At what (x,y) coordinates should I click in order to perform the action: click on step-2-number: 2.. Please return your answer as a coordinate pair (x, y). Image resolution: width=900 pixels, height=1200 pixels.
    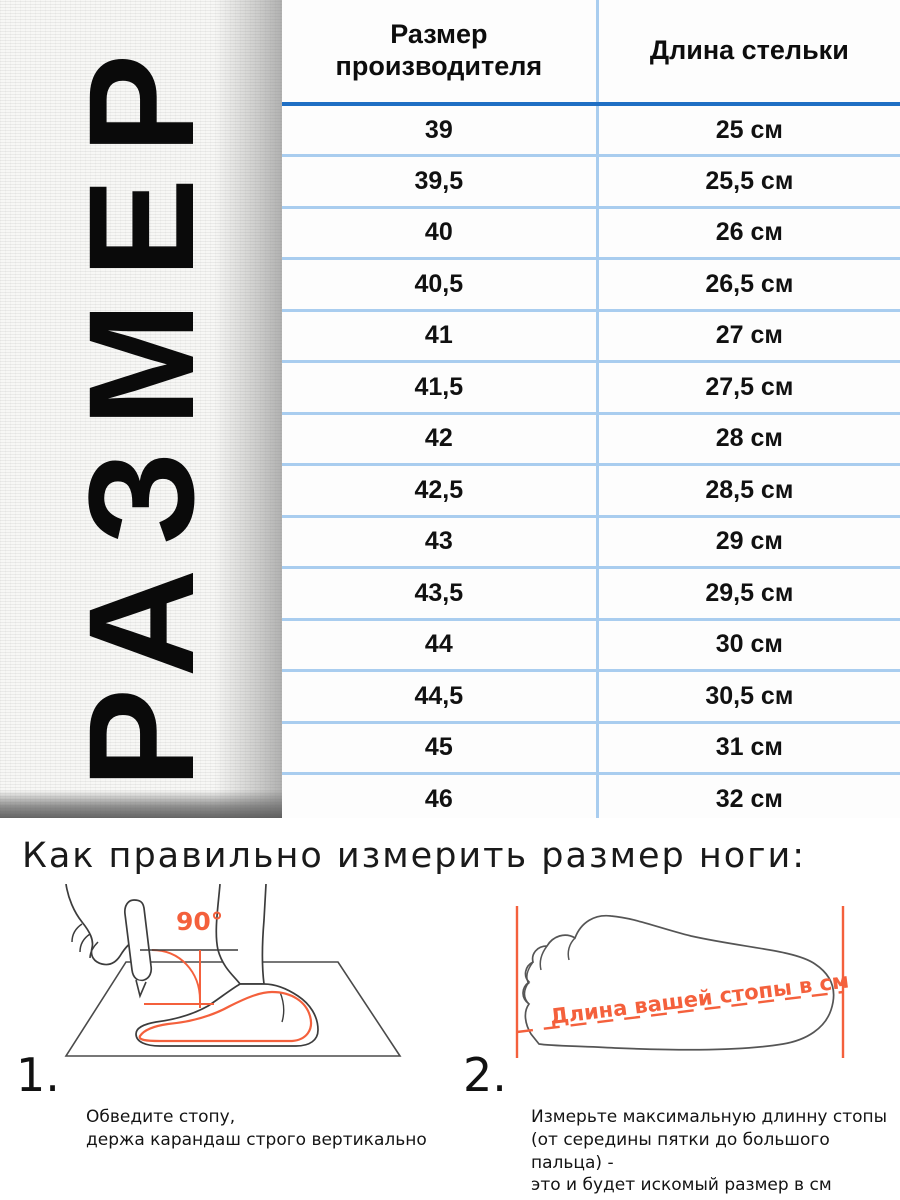
    Looking at the image, I should click on (485, 1075).